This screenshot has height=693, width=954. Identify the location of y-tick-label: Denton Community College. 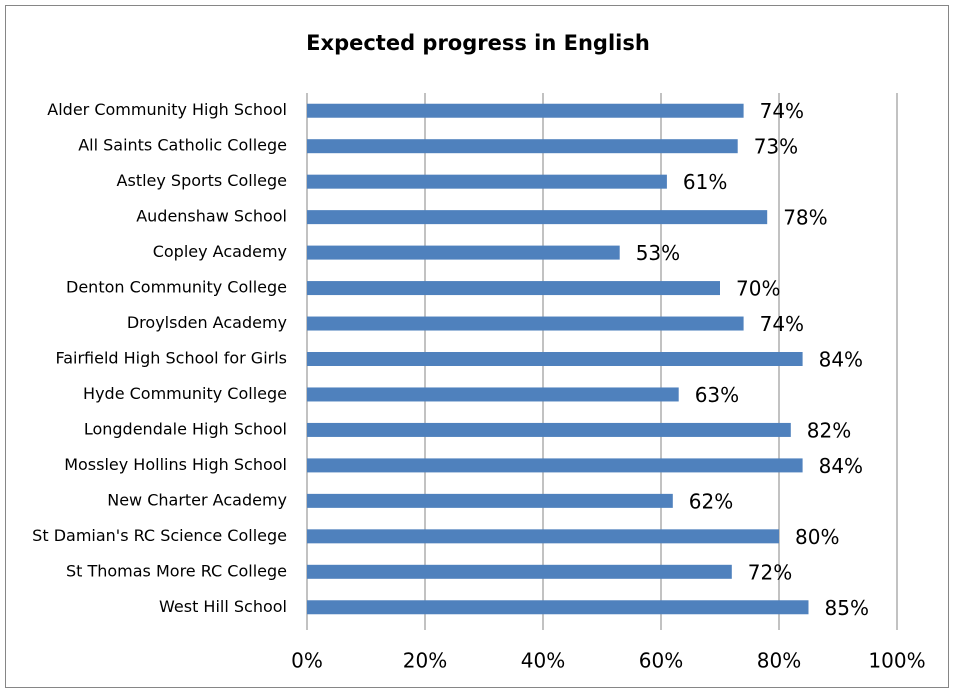
(176, 287).